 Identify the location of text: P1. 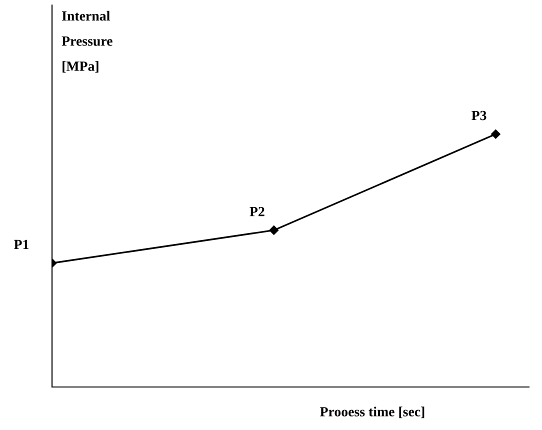
(21, 245).